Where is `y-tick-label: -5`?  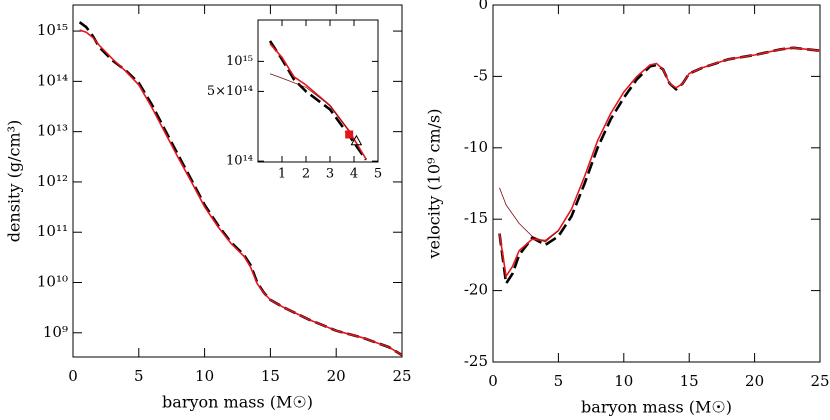 y-tick-label: -5 is located at coordinates (480, 75).